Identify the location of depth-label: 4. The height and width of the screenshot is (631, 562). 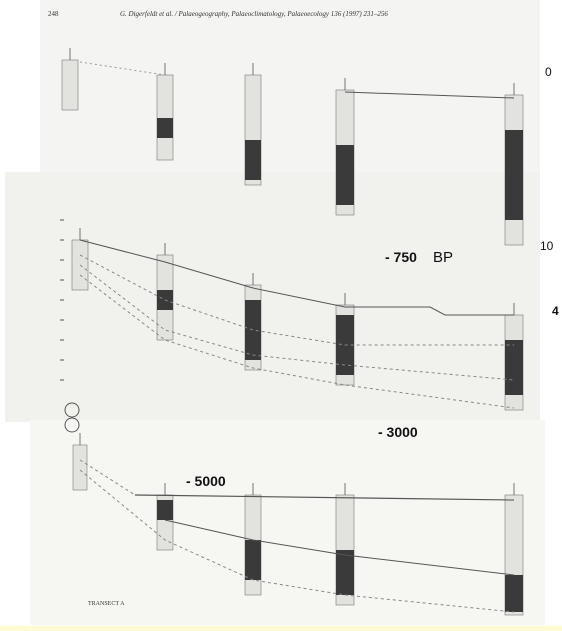
(555, 311).